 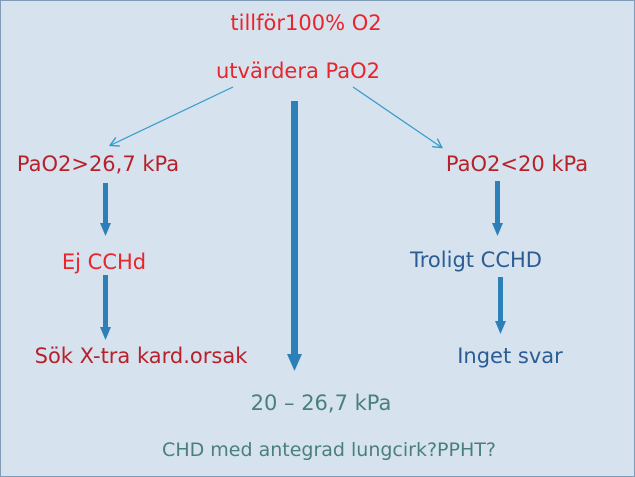 I want to click on node-search-cardiac-cause: Sök X-tra kard.orsak, so click(x=141, y=356).